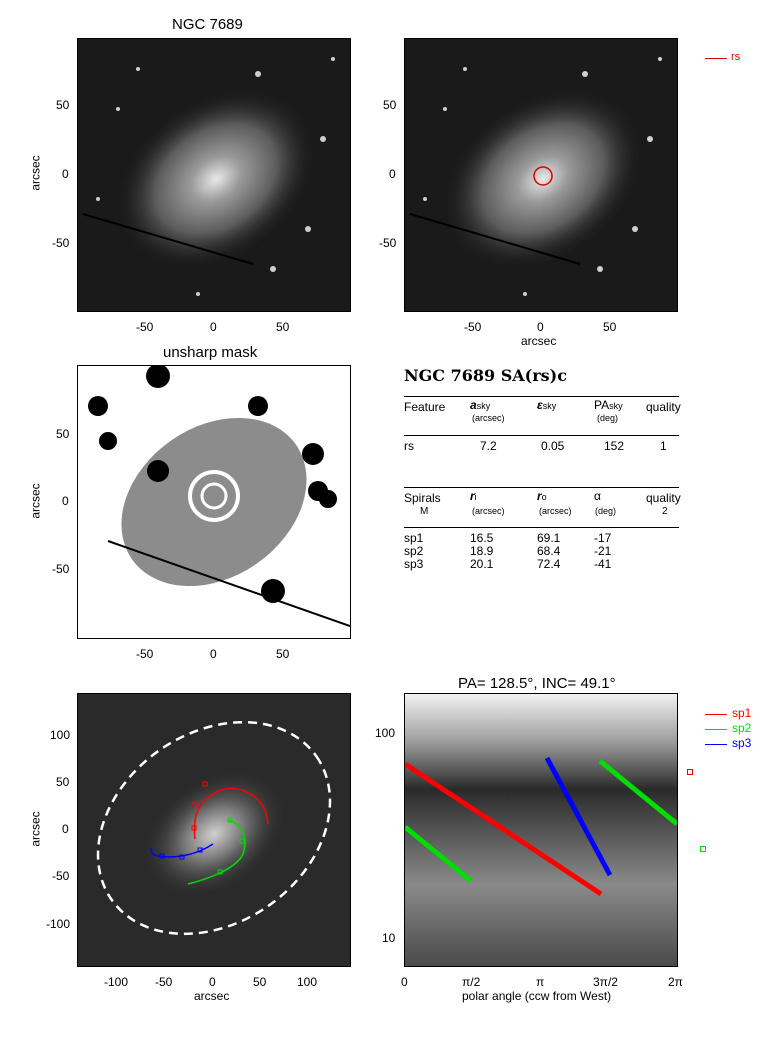  What do you see at coordinates (716, 58) in the screenshot?
I see `rs-legend-line` at bounding box center [716, 58].